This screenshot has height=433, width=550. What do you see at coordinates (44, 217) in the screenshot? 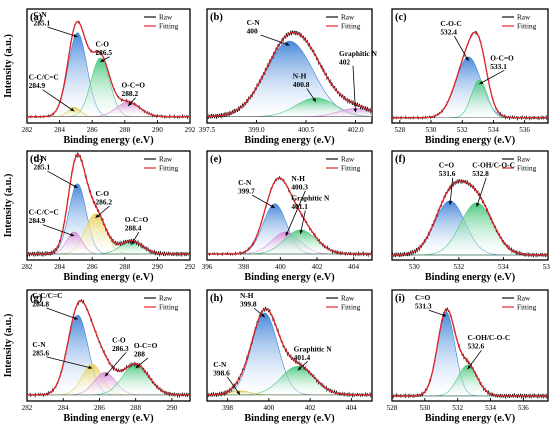
I see `peak-label: C-C/C=C 284.9` at bounding box center [44, 217].